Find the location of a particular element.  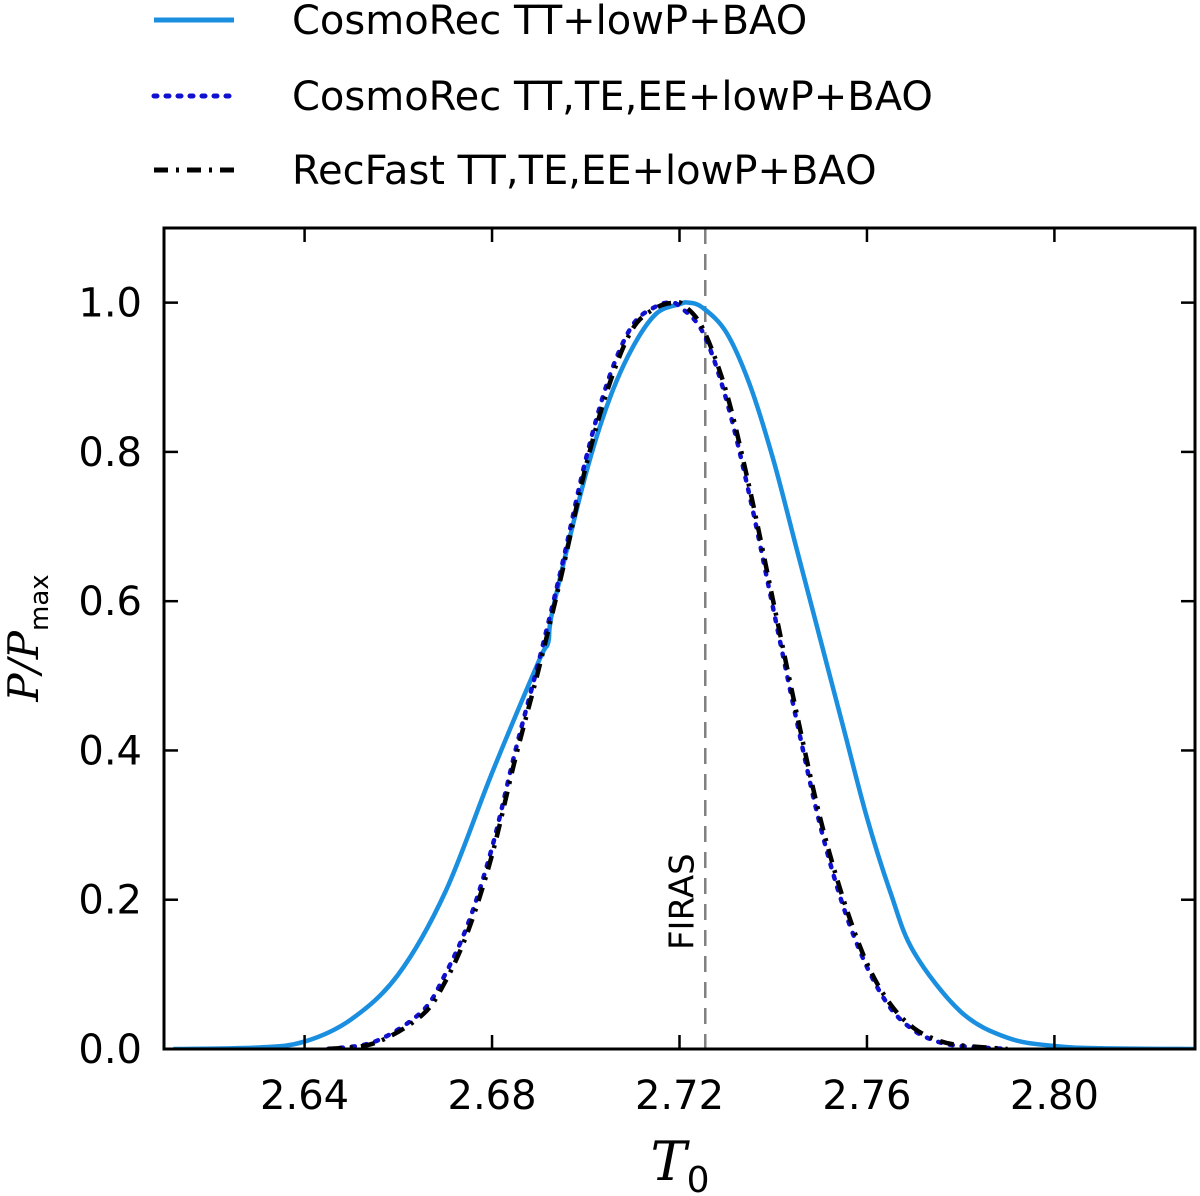

y-tick-label: 0.6 is located at coordinates (110, 602).